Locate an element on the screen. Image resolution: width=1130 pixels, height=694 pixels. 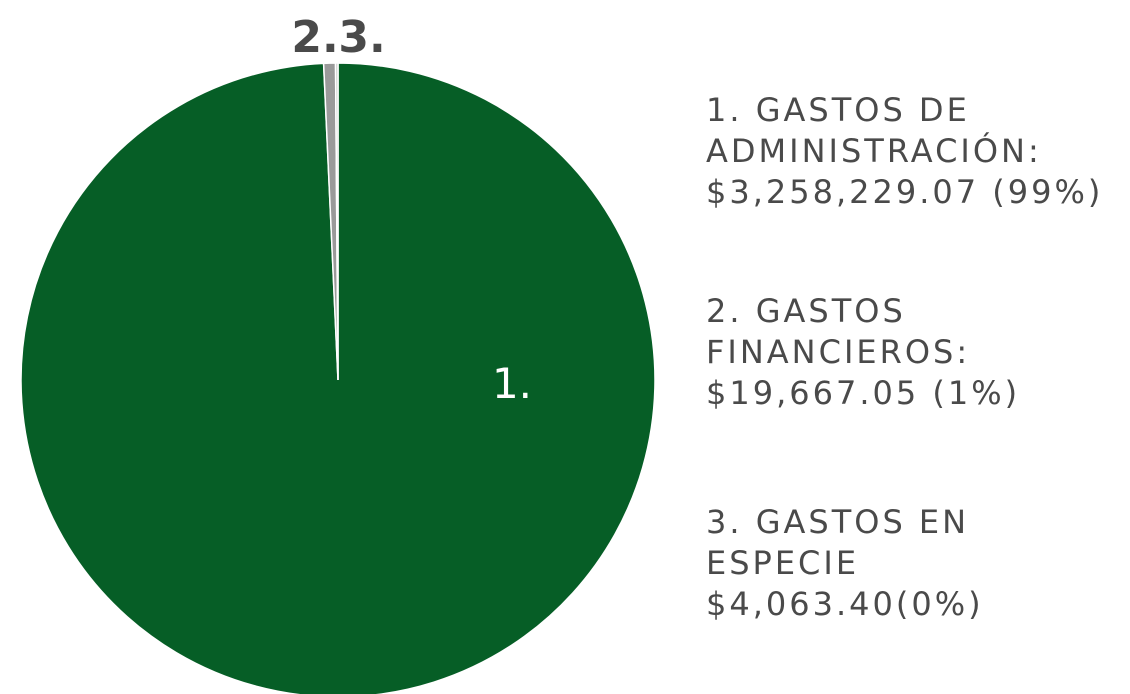
legend-line: $3,258,229.07 (99%) is located at coordinates (905, 192).